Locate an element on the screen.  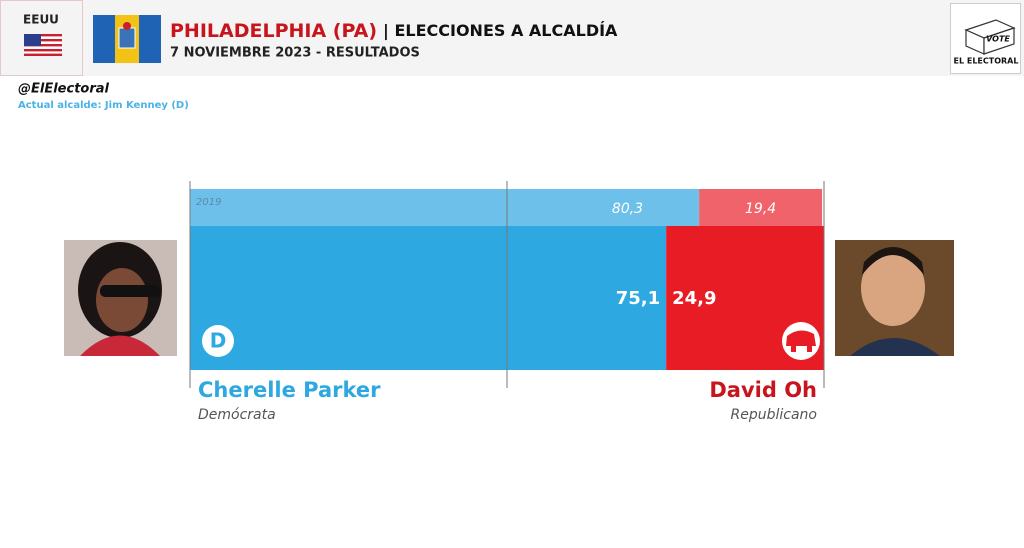
philadelphia-flag is located at coordinates (127, 39).